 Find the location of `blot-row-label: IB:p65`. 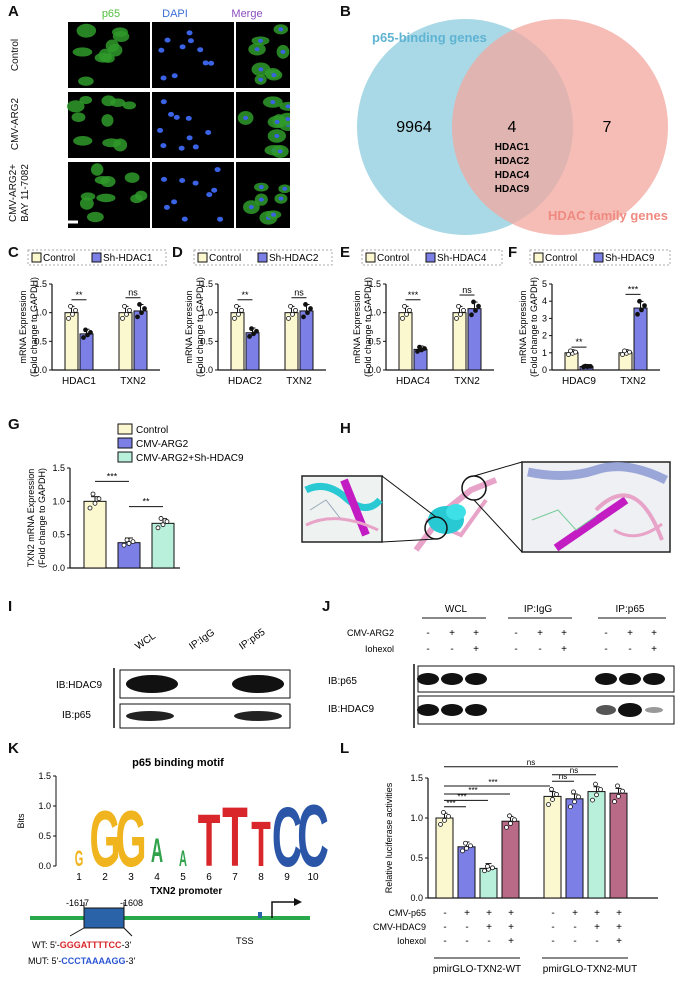

blot-row-label: IB:p65 is located at coordinates (76, 715).